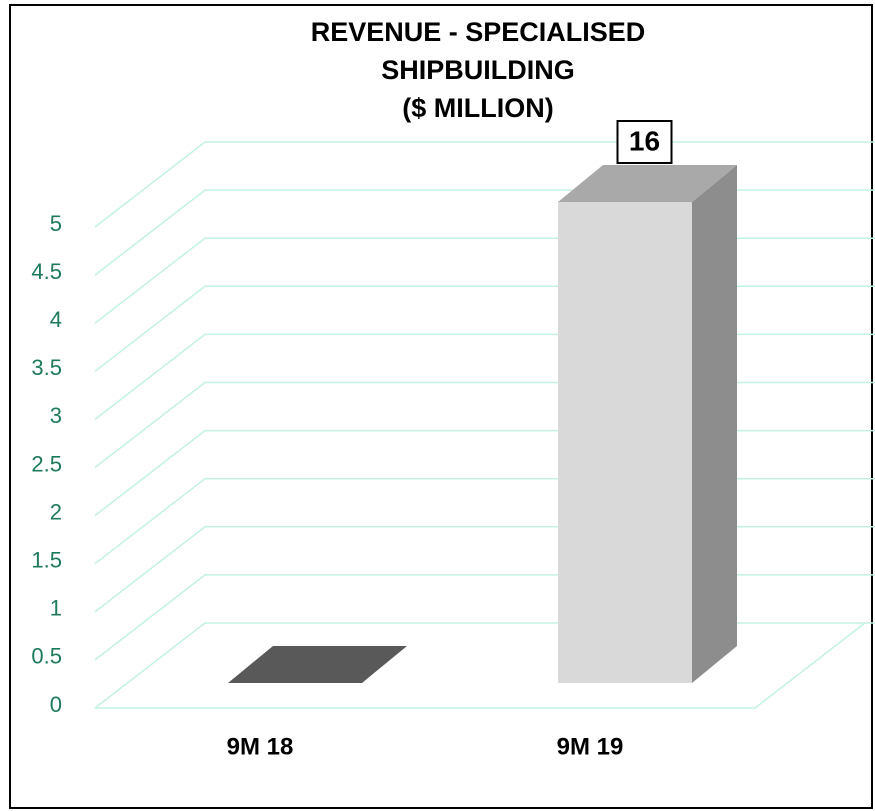  Describe the element at coordinates (46, 463) in the screenshot. I see `y-tick-label: 2.5` at that location.